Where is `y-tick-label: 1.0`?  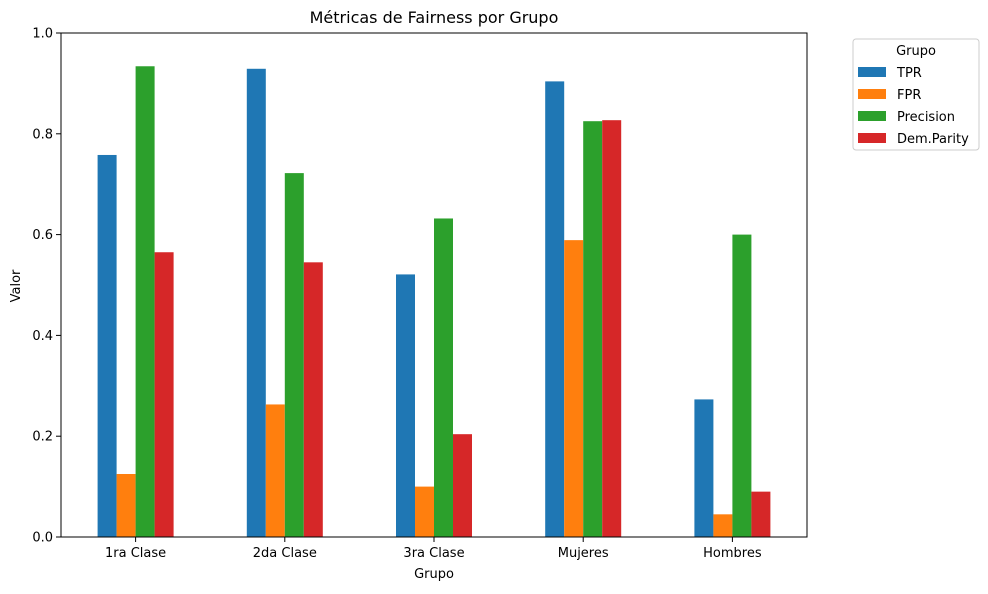
y-tick-label: 1.0 is located at coordinates (42, 34).